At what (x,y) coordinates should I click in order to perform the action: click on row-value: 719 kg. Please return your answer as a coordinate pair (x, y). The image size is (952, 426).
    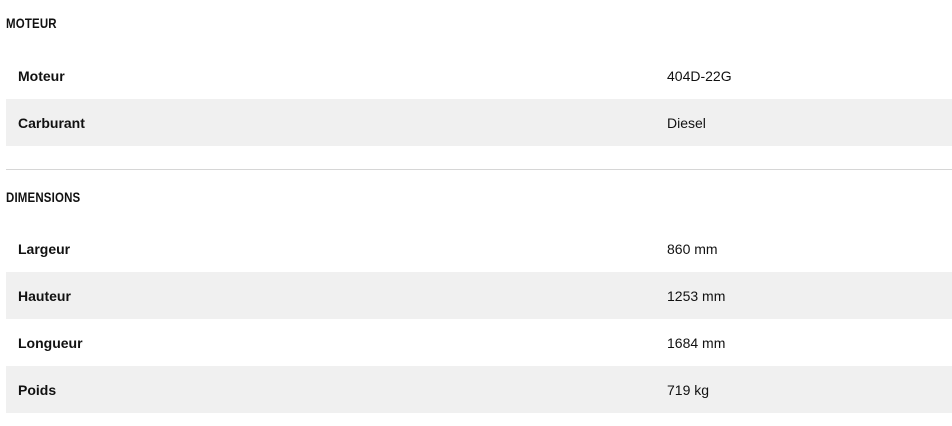
    Looking at the image, I should click on (688, 389).